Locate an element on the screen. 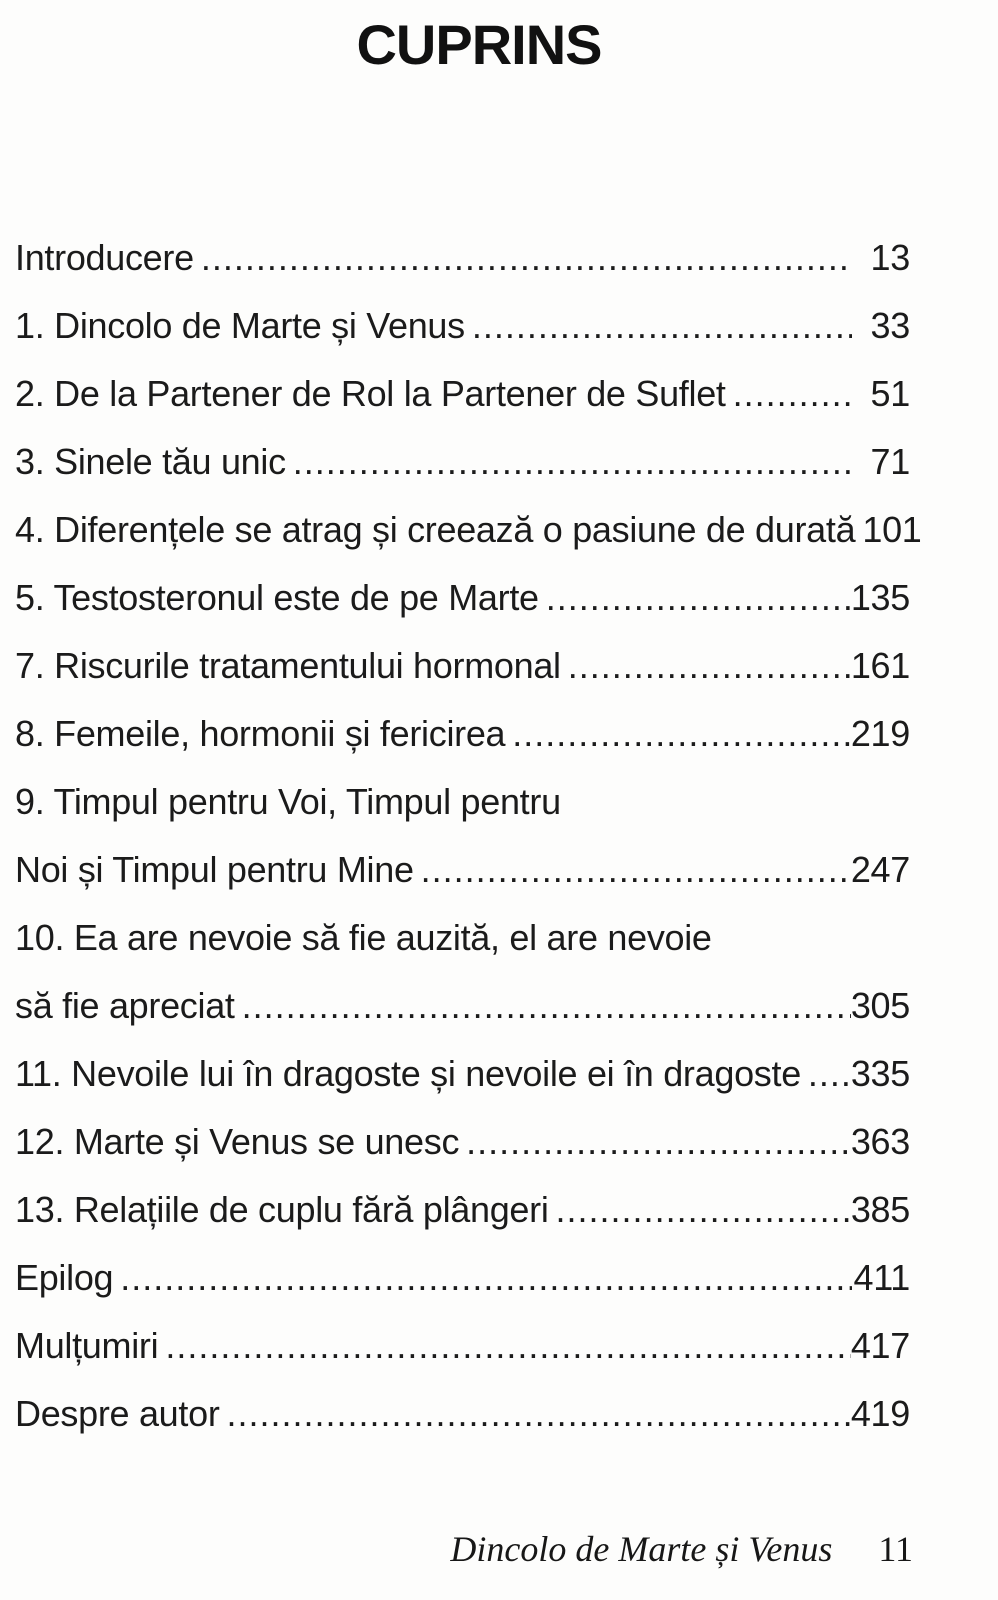  toc-entry-label: Noi și Timpul pentru Mine is located at coordinates (214, 869).